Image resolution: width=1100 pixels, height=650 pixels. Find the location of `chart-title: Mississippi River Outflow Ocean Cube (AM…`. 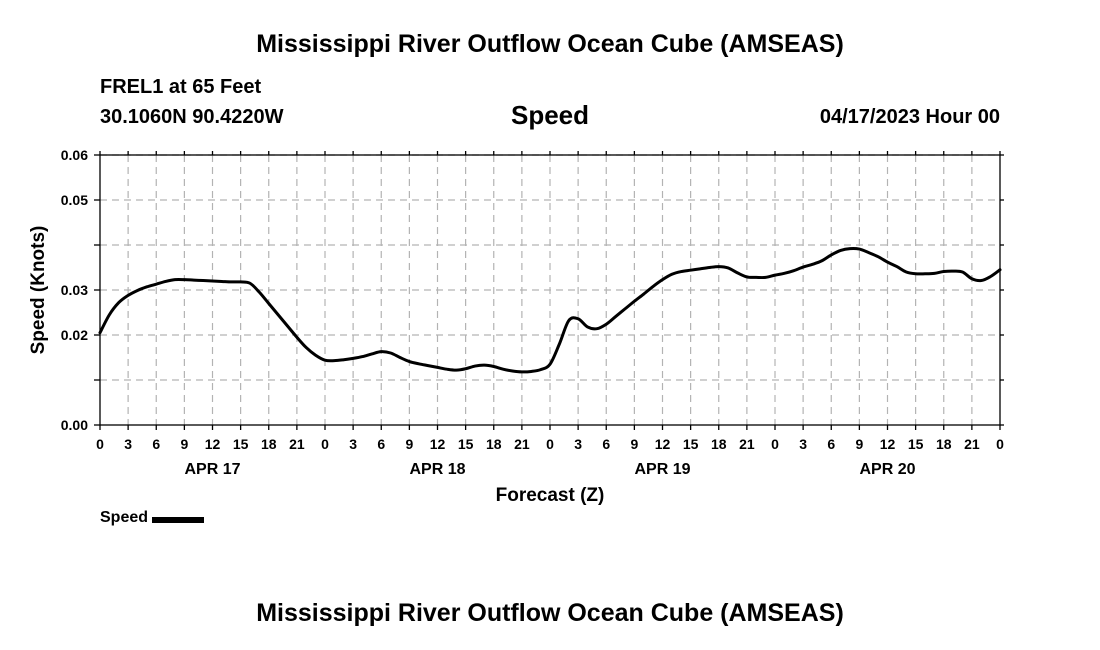

chart-title: Mississippi River Outflow Ocean Cube (AM… is located at coordinates (550, 44).